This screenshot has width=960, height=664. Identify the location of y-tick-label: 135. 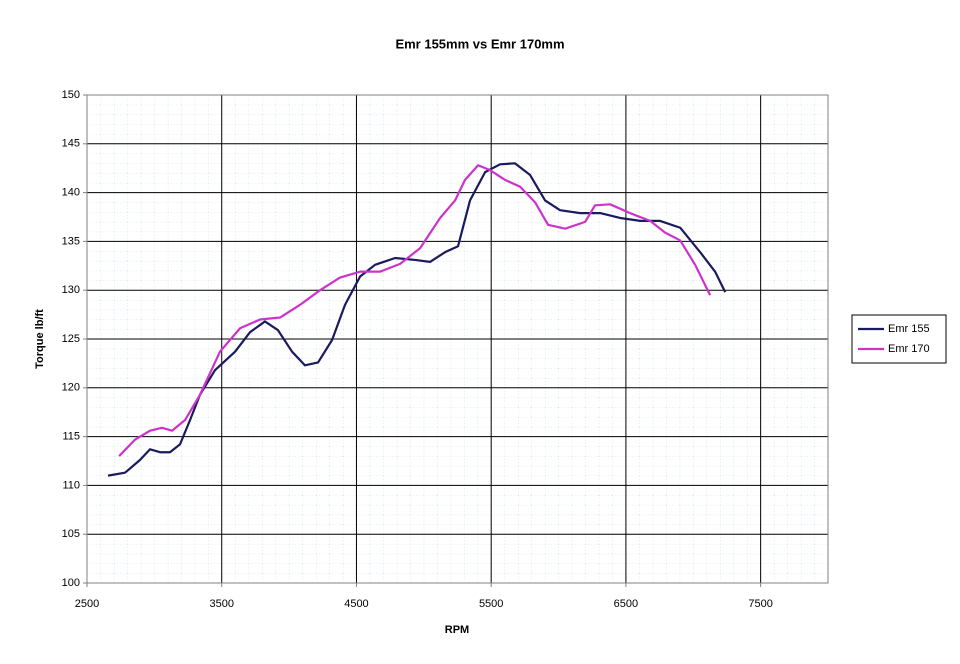
(71, 241).